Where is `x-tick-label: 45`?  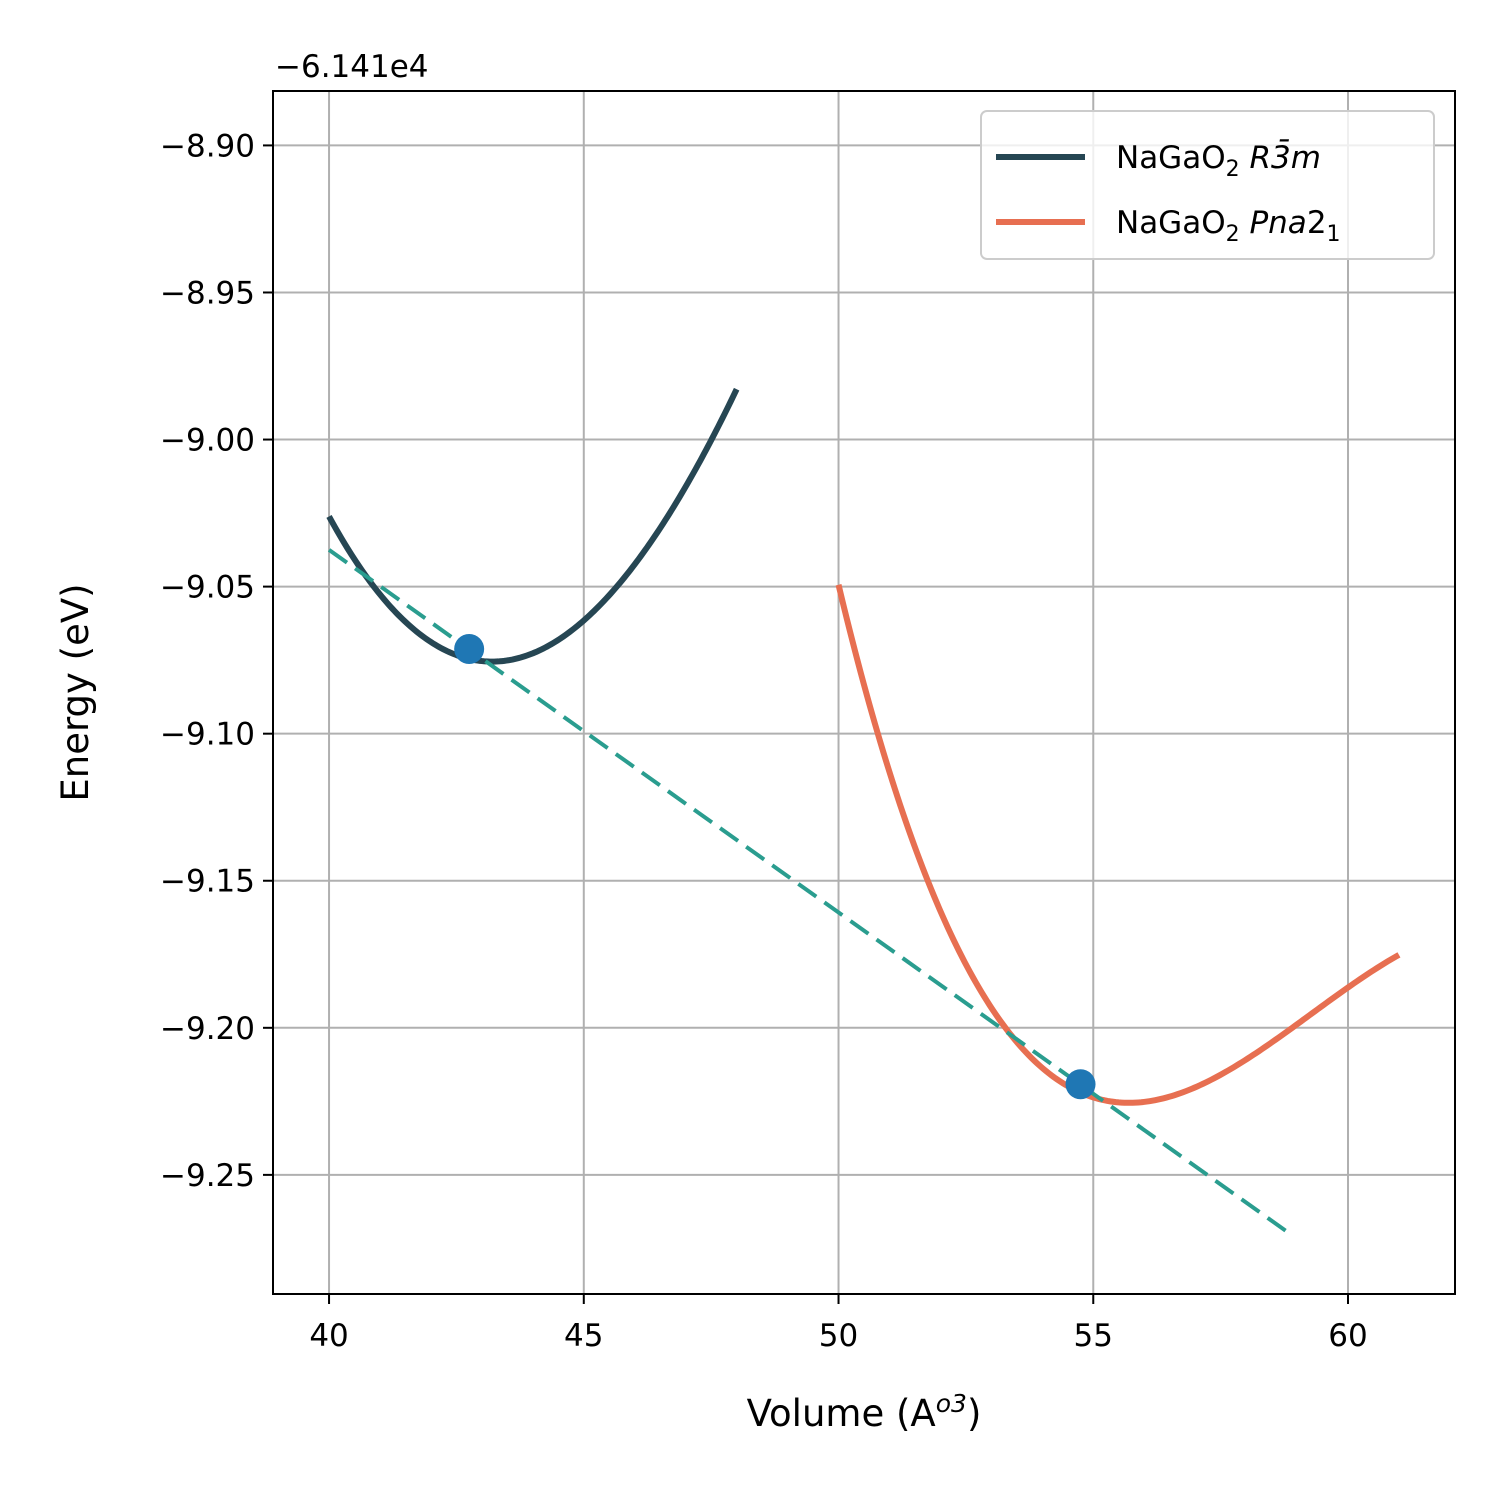 x-tick-label: 45 is located at coordinates (583, 1336).